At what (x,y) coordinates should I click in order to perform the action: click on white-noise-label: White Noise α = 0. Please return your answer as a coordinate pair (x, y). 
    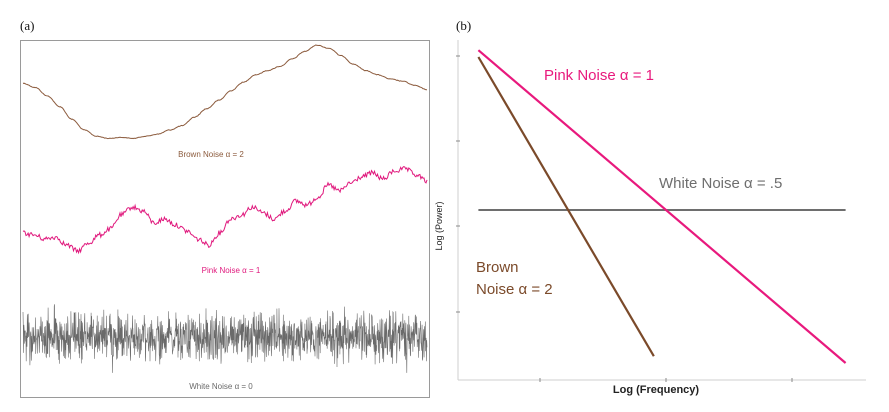
    Looking at the image, I should click on (221, 386).